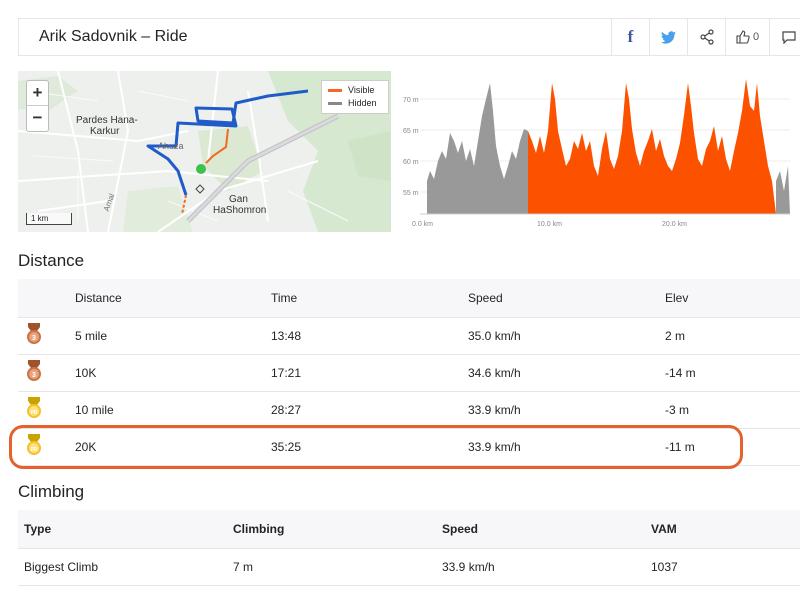  What do you see at coordinates (37, 93) in the screenshot?
I see `zoom-in-button: +` at bounding box center [37, 93].